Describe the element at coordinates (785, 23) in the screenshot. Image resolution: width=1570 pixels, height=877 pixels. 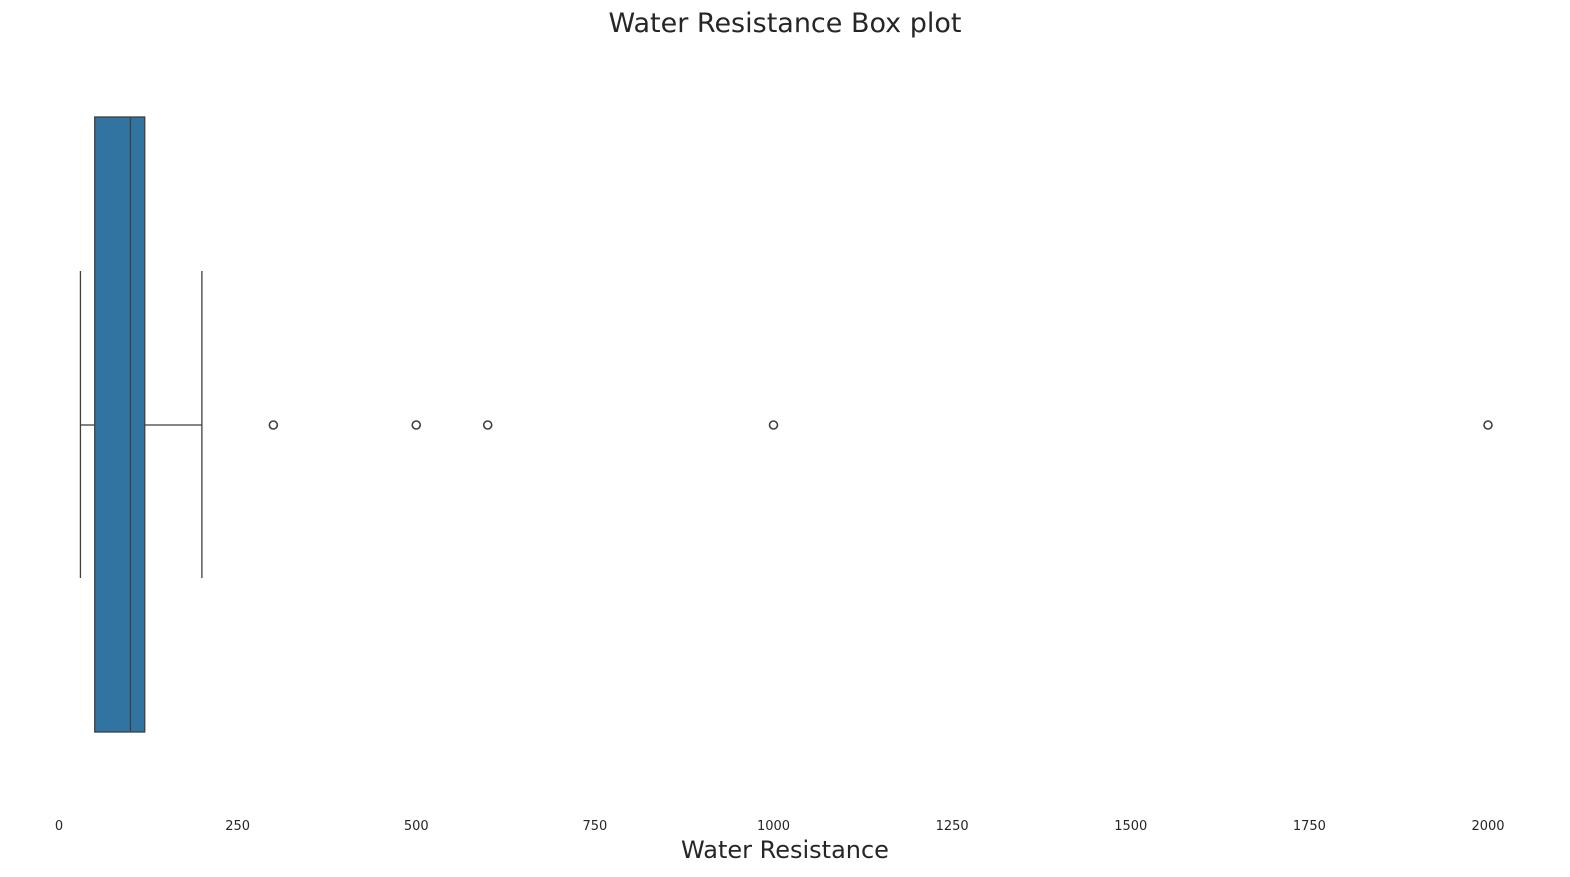
I see `chart-title: Water Resistance Box plot` at that location.